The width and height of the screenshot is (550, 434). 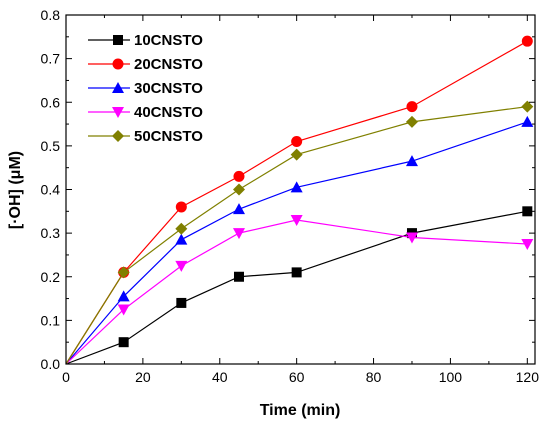 I want to click on legend-item: 30CNSTO, so click(x=145, y=88).